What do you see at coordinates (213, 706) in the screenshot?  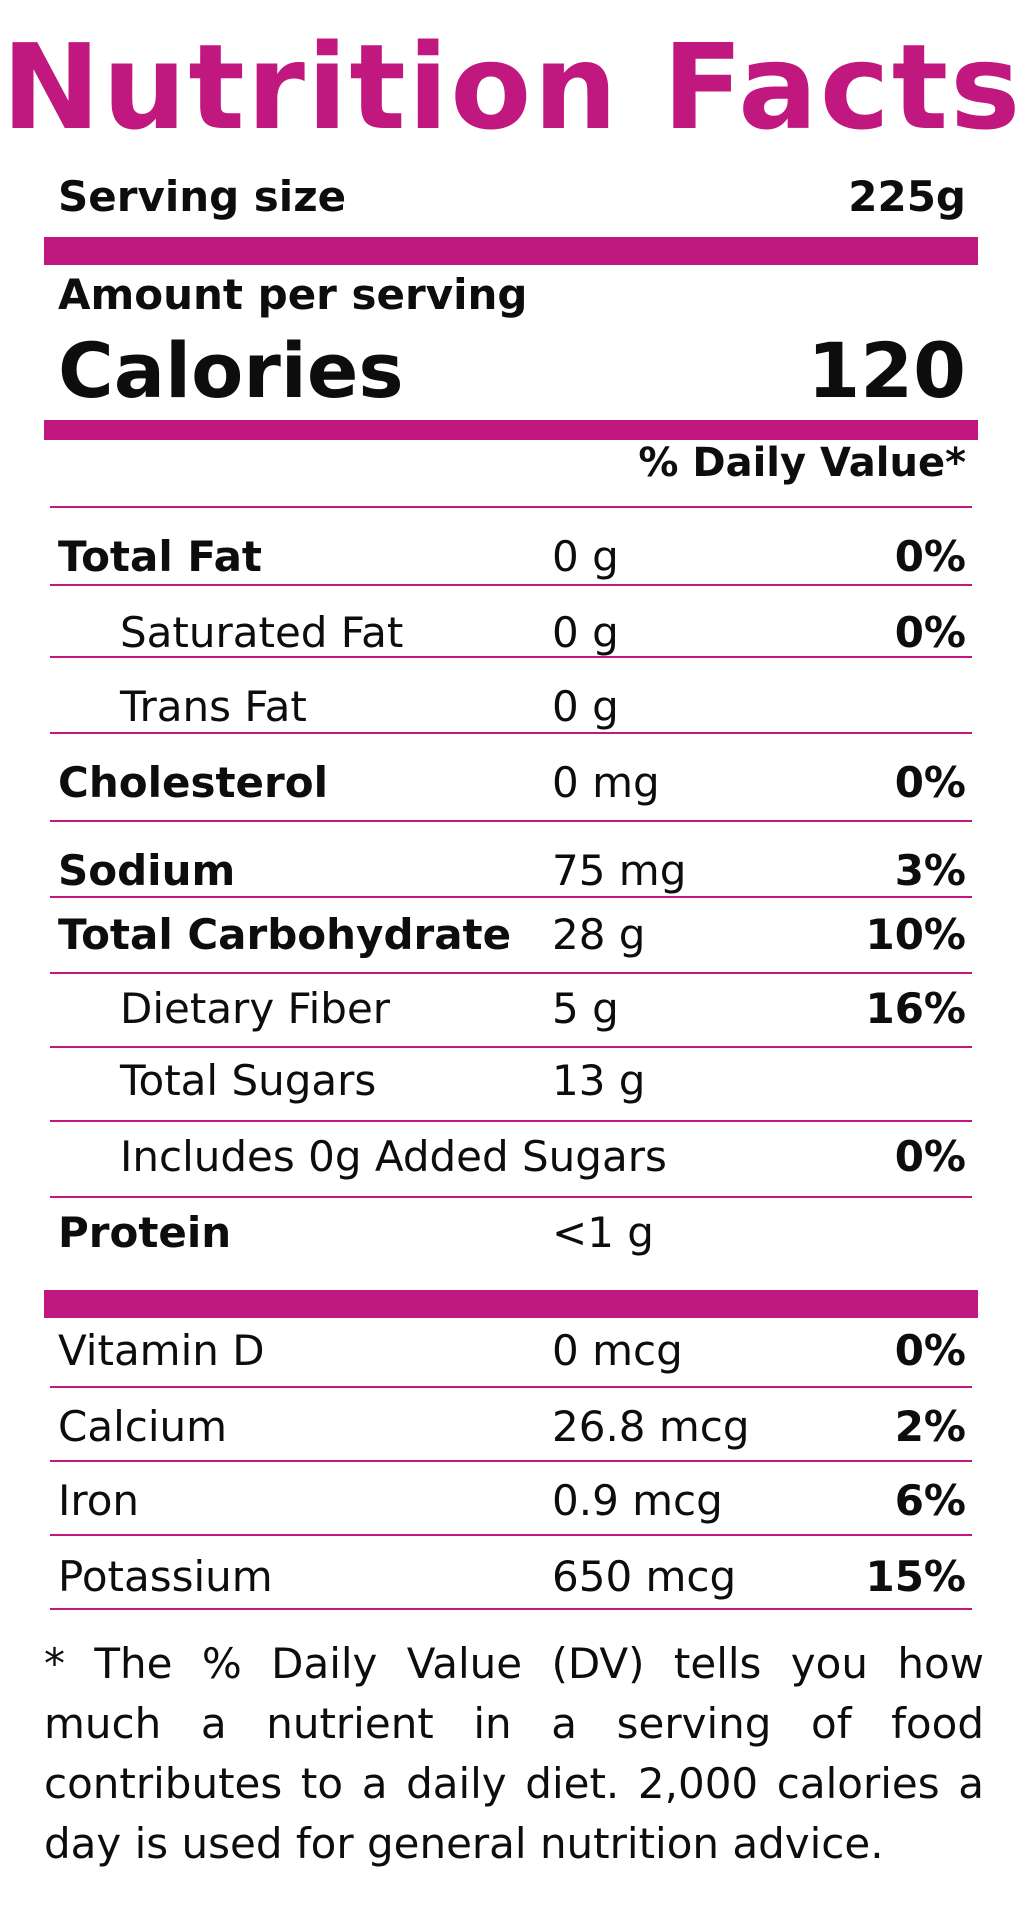 I see `nutrient-name: Trans Fat` at bounding box center [213, 706].